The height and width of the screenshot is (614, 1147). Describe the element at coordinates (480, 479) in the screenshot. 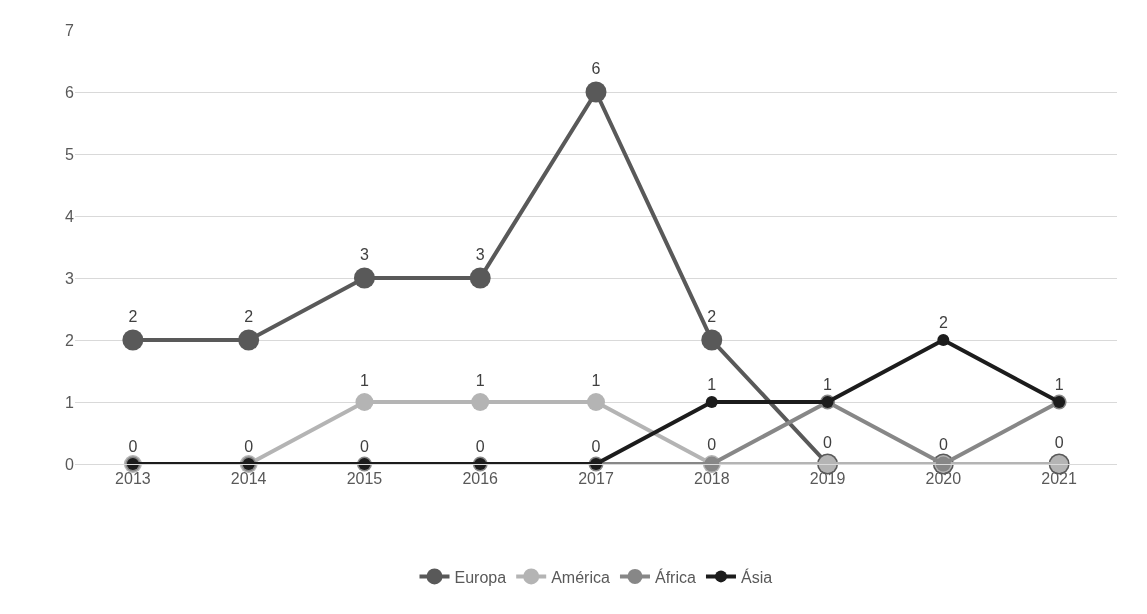

I see `x-tick-label: 2016` at that location.